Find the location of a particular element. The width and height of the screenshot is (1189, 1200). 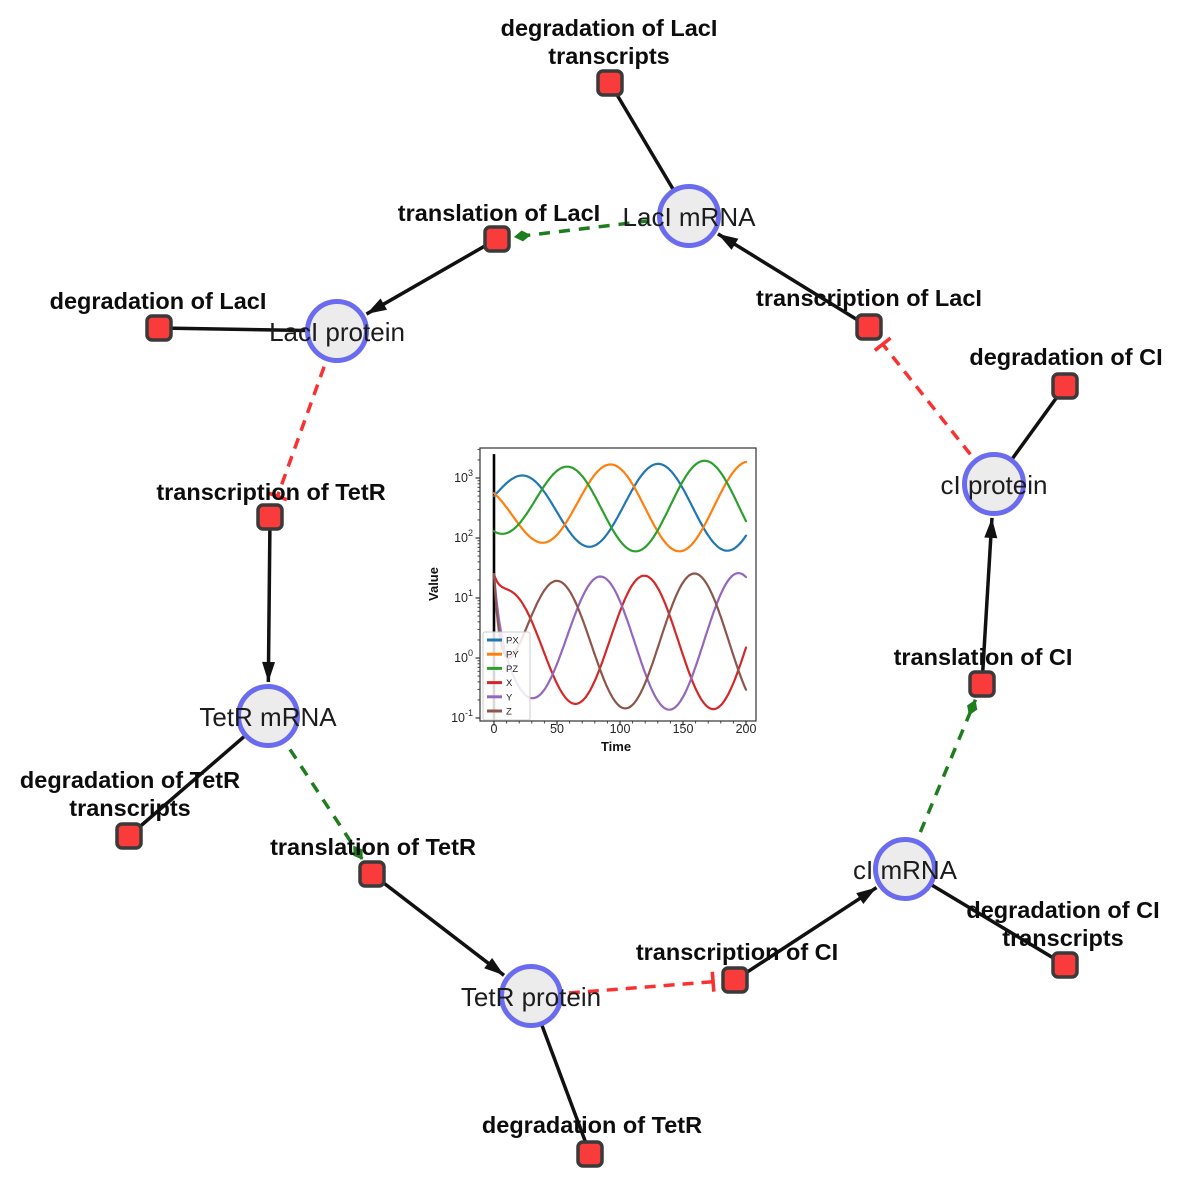

x-axis-label: Time is located at coordinates (616, 746).